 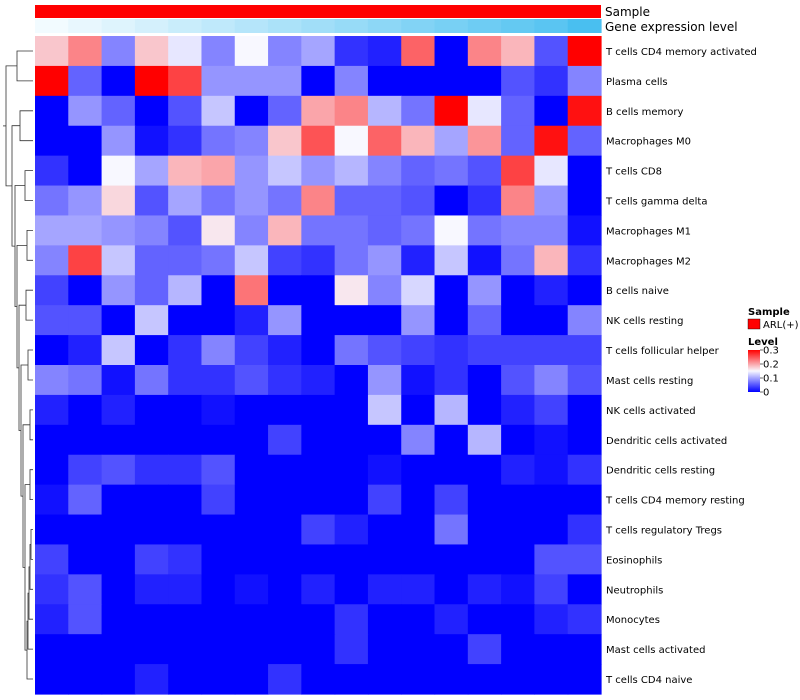 What do you see at coordinates (633, 172) in the screenshot?
I see `row-label: T cells CD8` at bounding box center [633, 172].